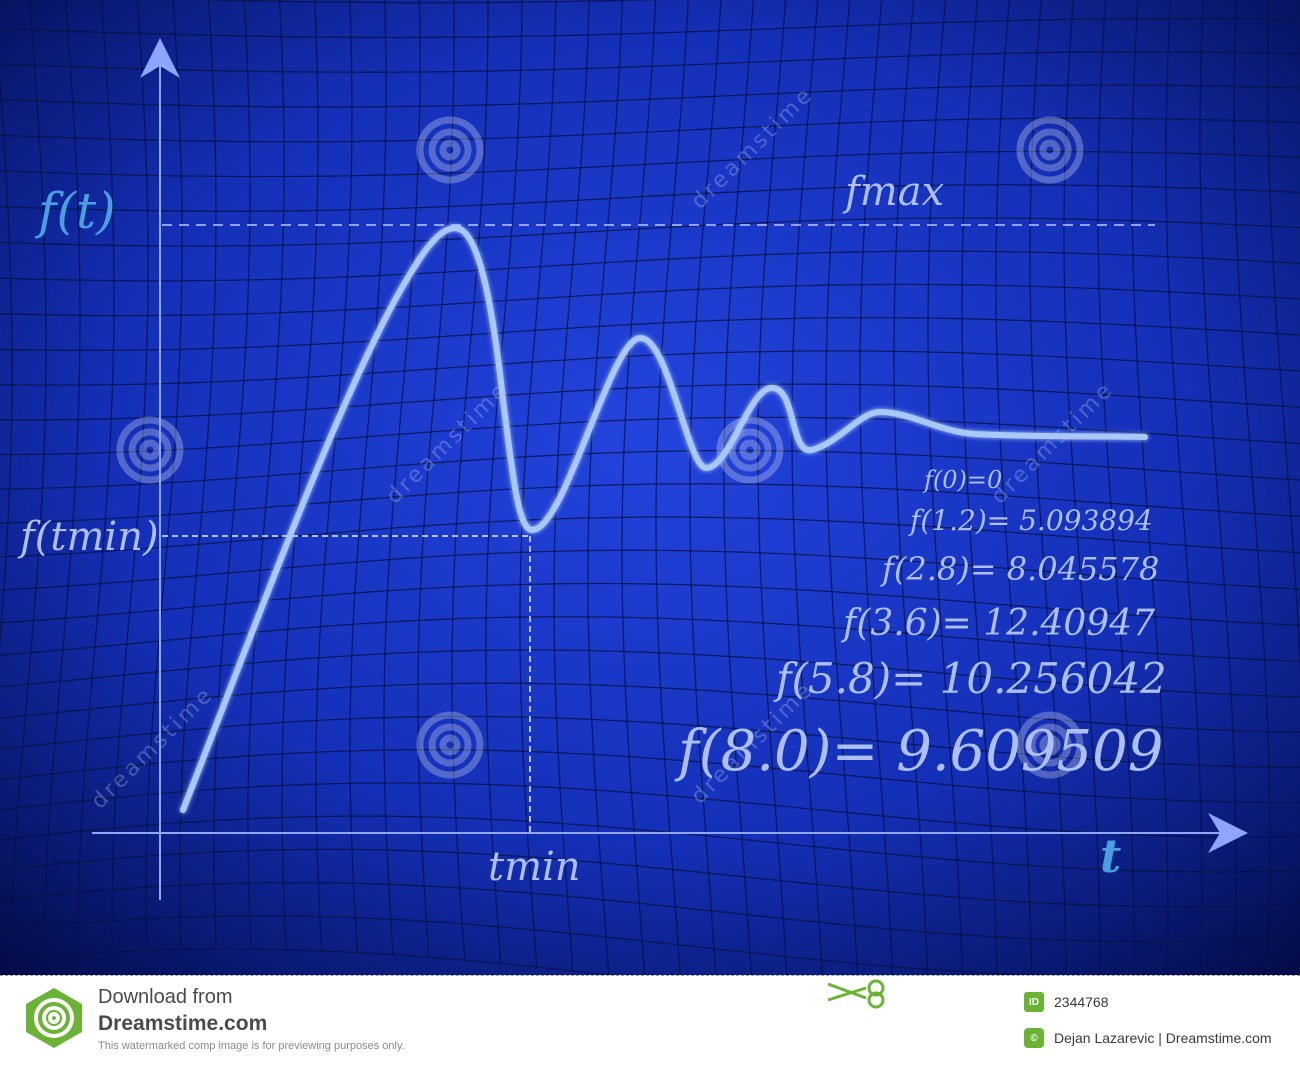 This screenshot has width=1300, height=1065. What do you see at coordinates (918, 751) in the screenshot?
I see `equation-item: f(8.0)= 9.609509` at bounding box center [918, 751].